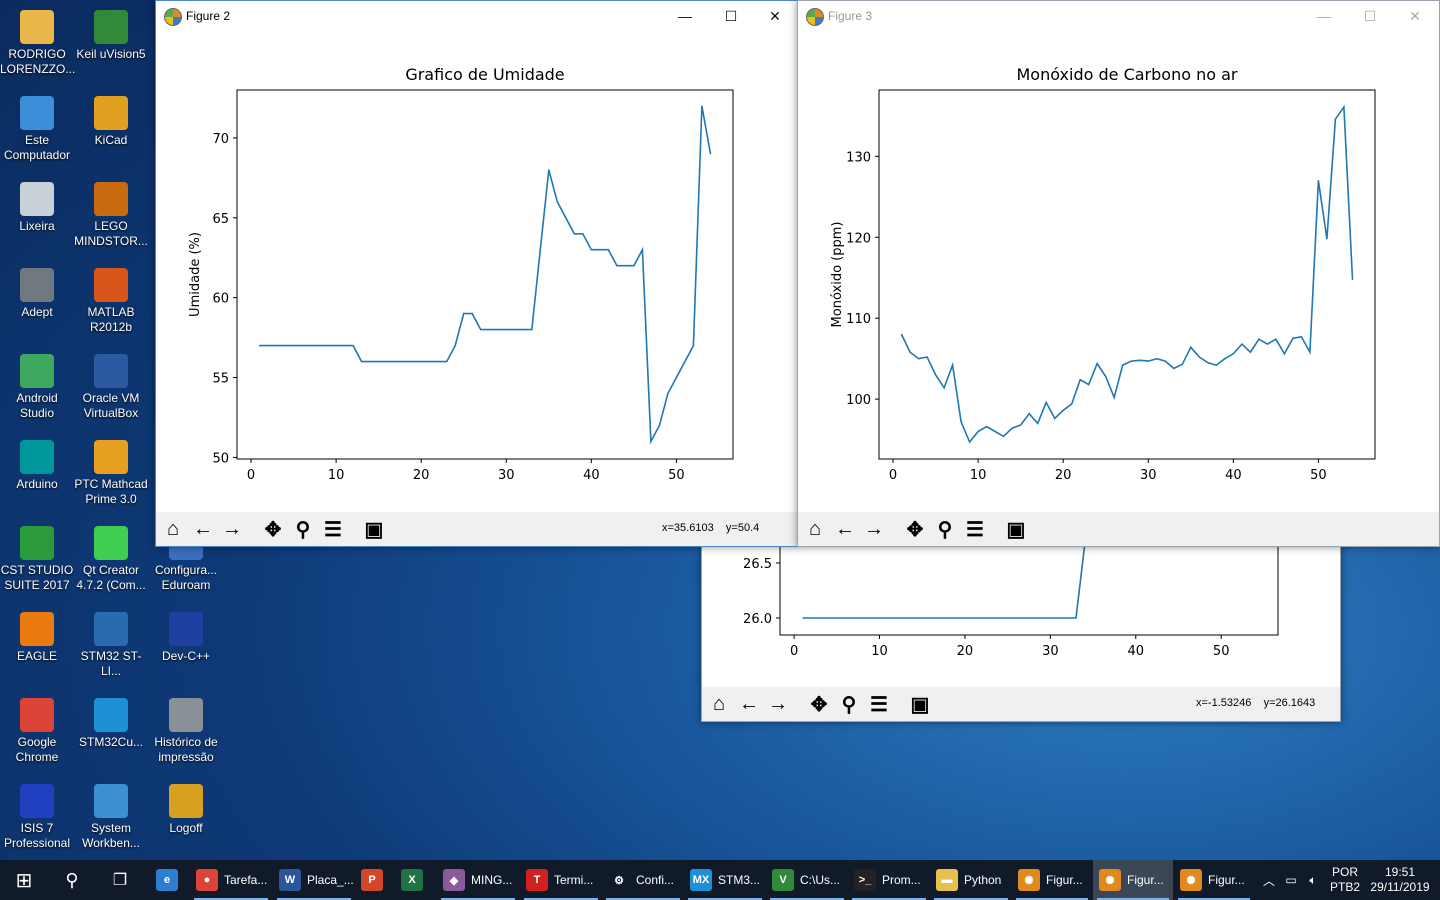  Describe the element at coordinates (37, 559) in the screenshot. I see `desktop-icon: CST STUDIO SUITE 2017` at that location.